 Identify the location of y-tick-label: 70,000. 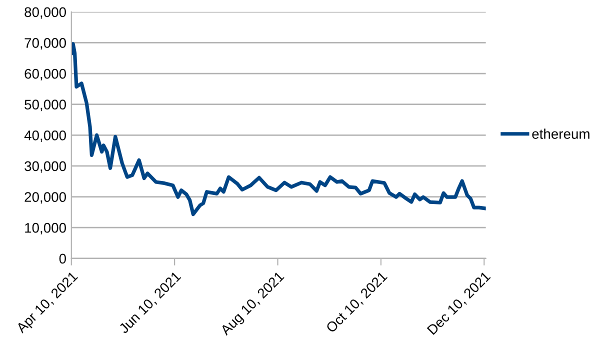
(45, 44).